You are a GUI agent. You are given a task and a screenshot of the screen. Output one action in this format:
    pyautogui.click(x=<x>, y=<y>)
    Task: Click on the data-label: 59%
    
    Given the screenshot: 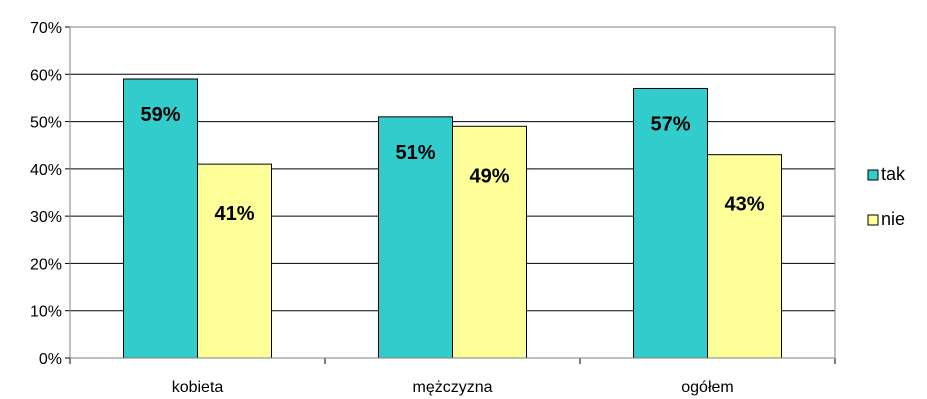 What is the action you would take?
    pyautogui.click(x=160, y=115)
    